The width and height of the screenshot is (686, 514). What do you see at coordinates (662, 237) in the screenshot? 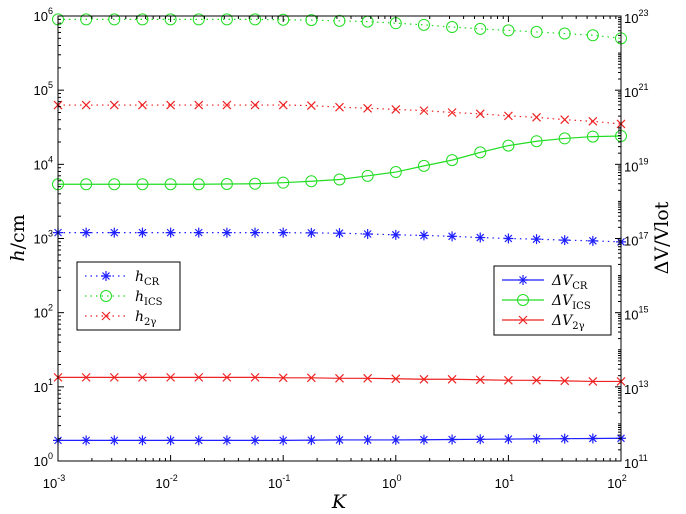
I see `y-right-axis-label: ΔV/Vlot` at bounding box center [662, 237].